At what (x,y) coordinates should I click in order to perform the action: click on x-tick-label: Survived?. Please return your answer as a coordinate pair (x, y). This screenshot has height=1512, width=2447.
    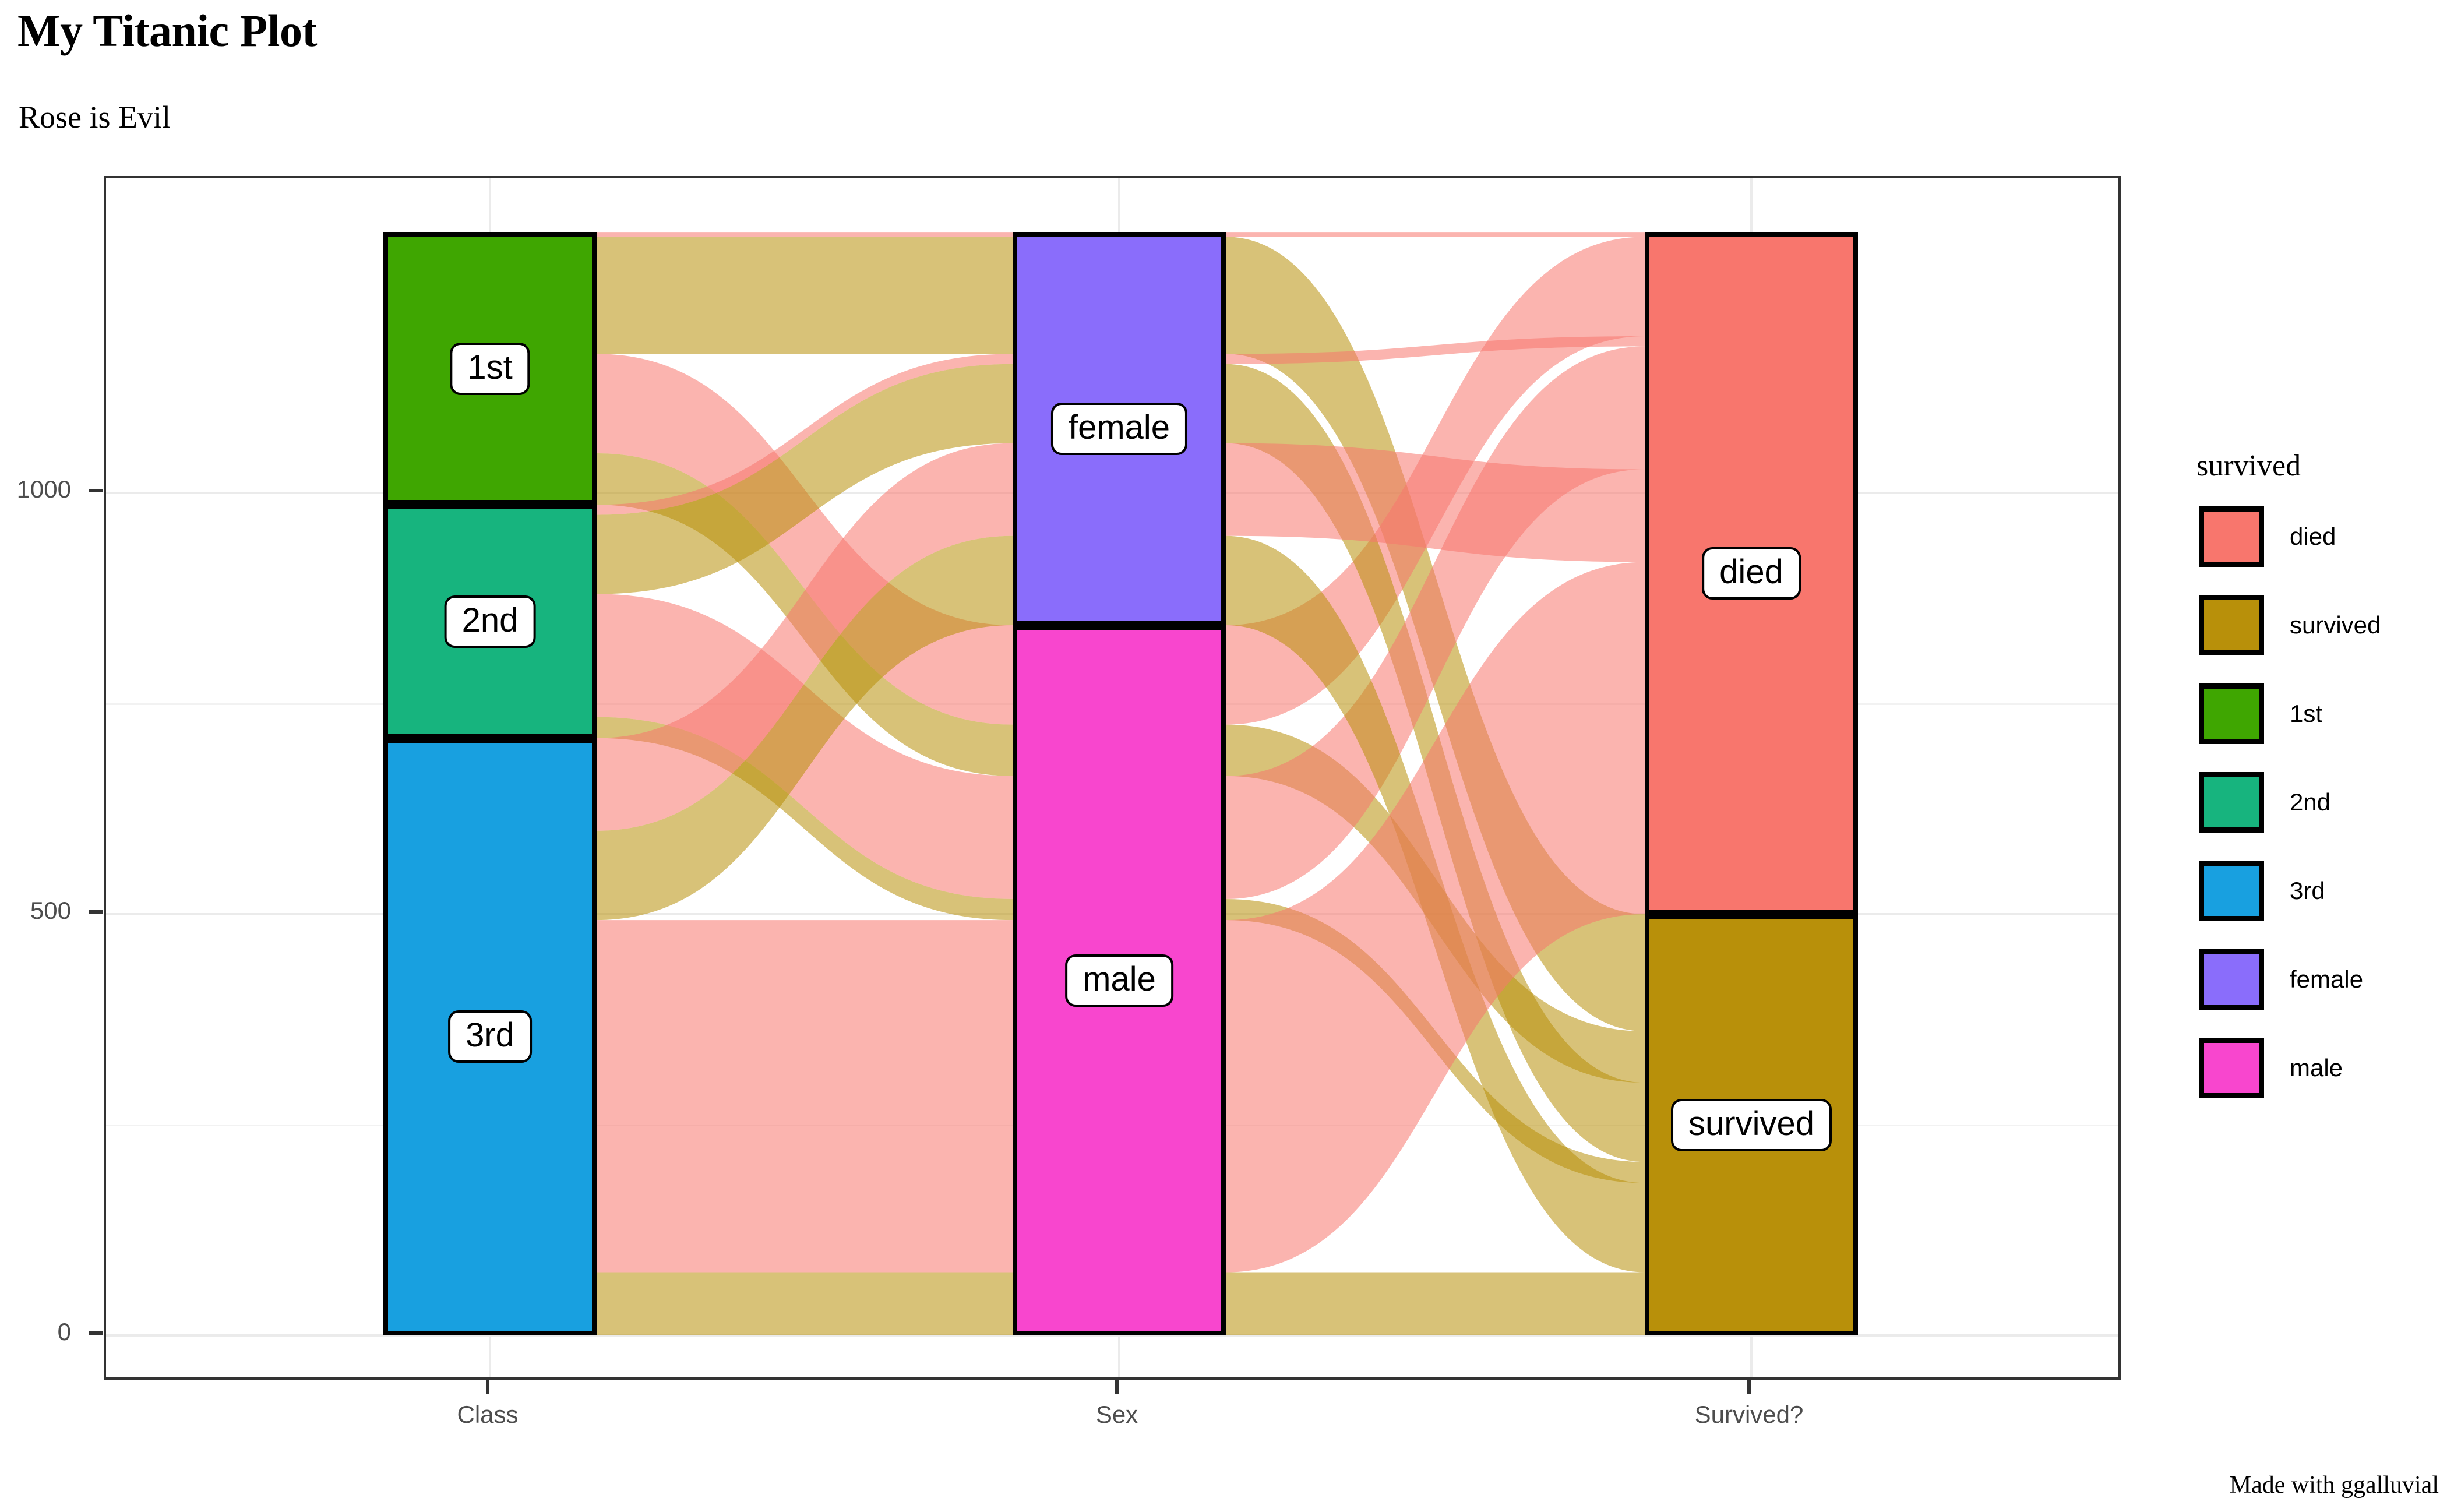
    Looking at the image, I should click on (1749, 1414).